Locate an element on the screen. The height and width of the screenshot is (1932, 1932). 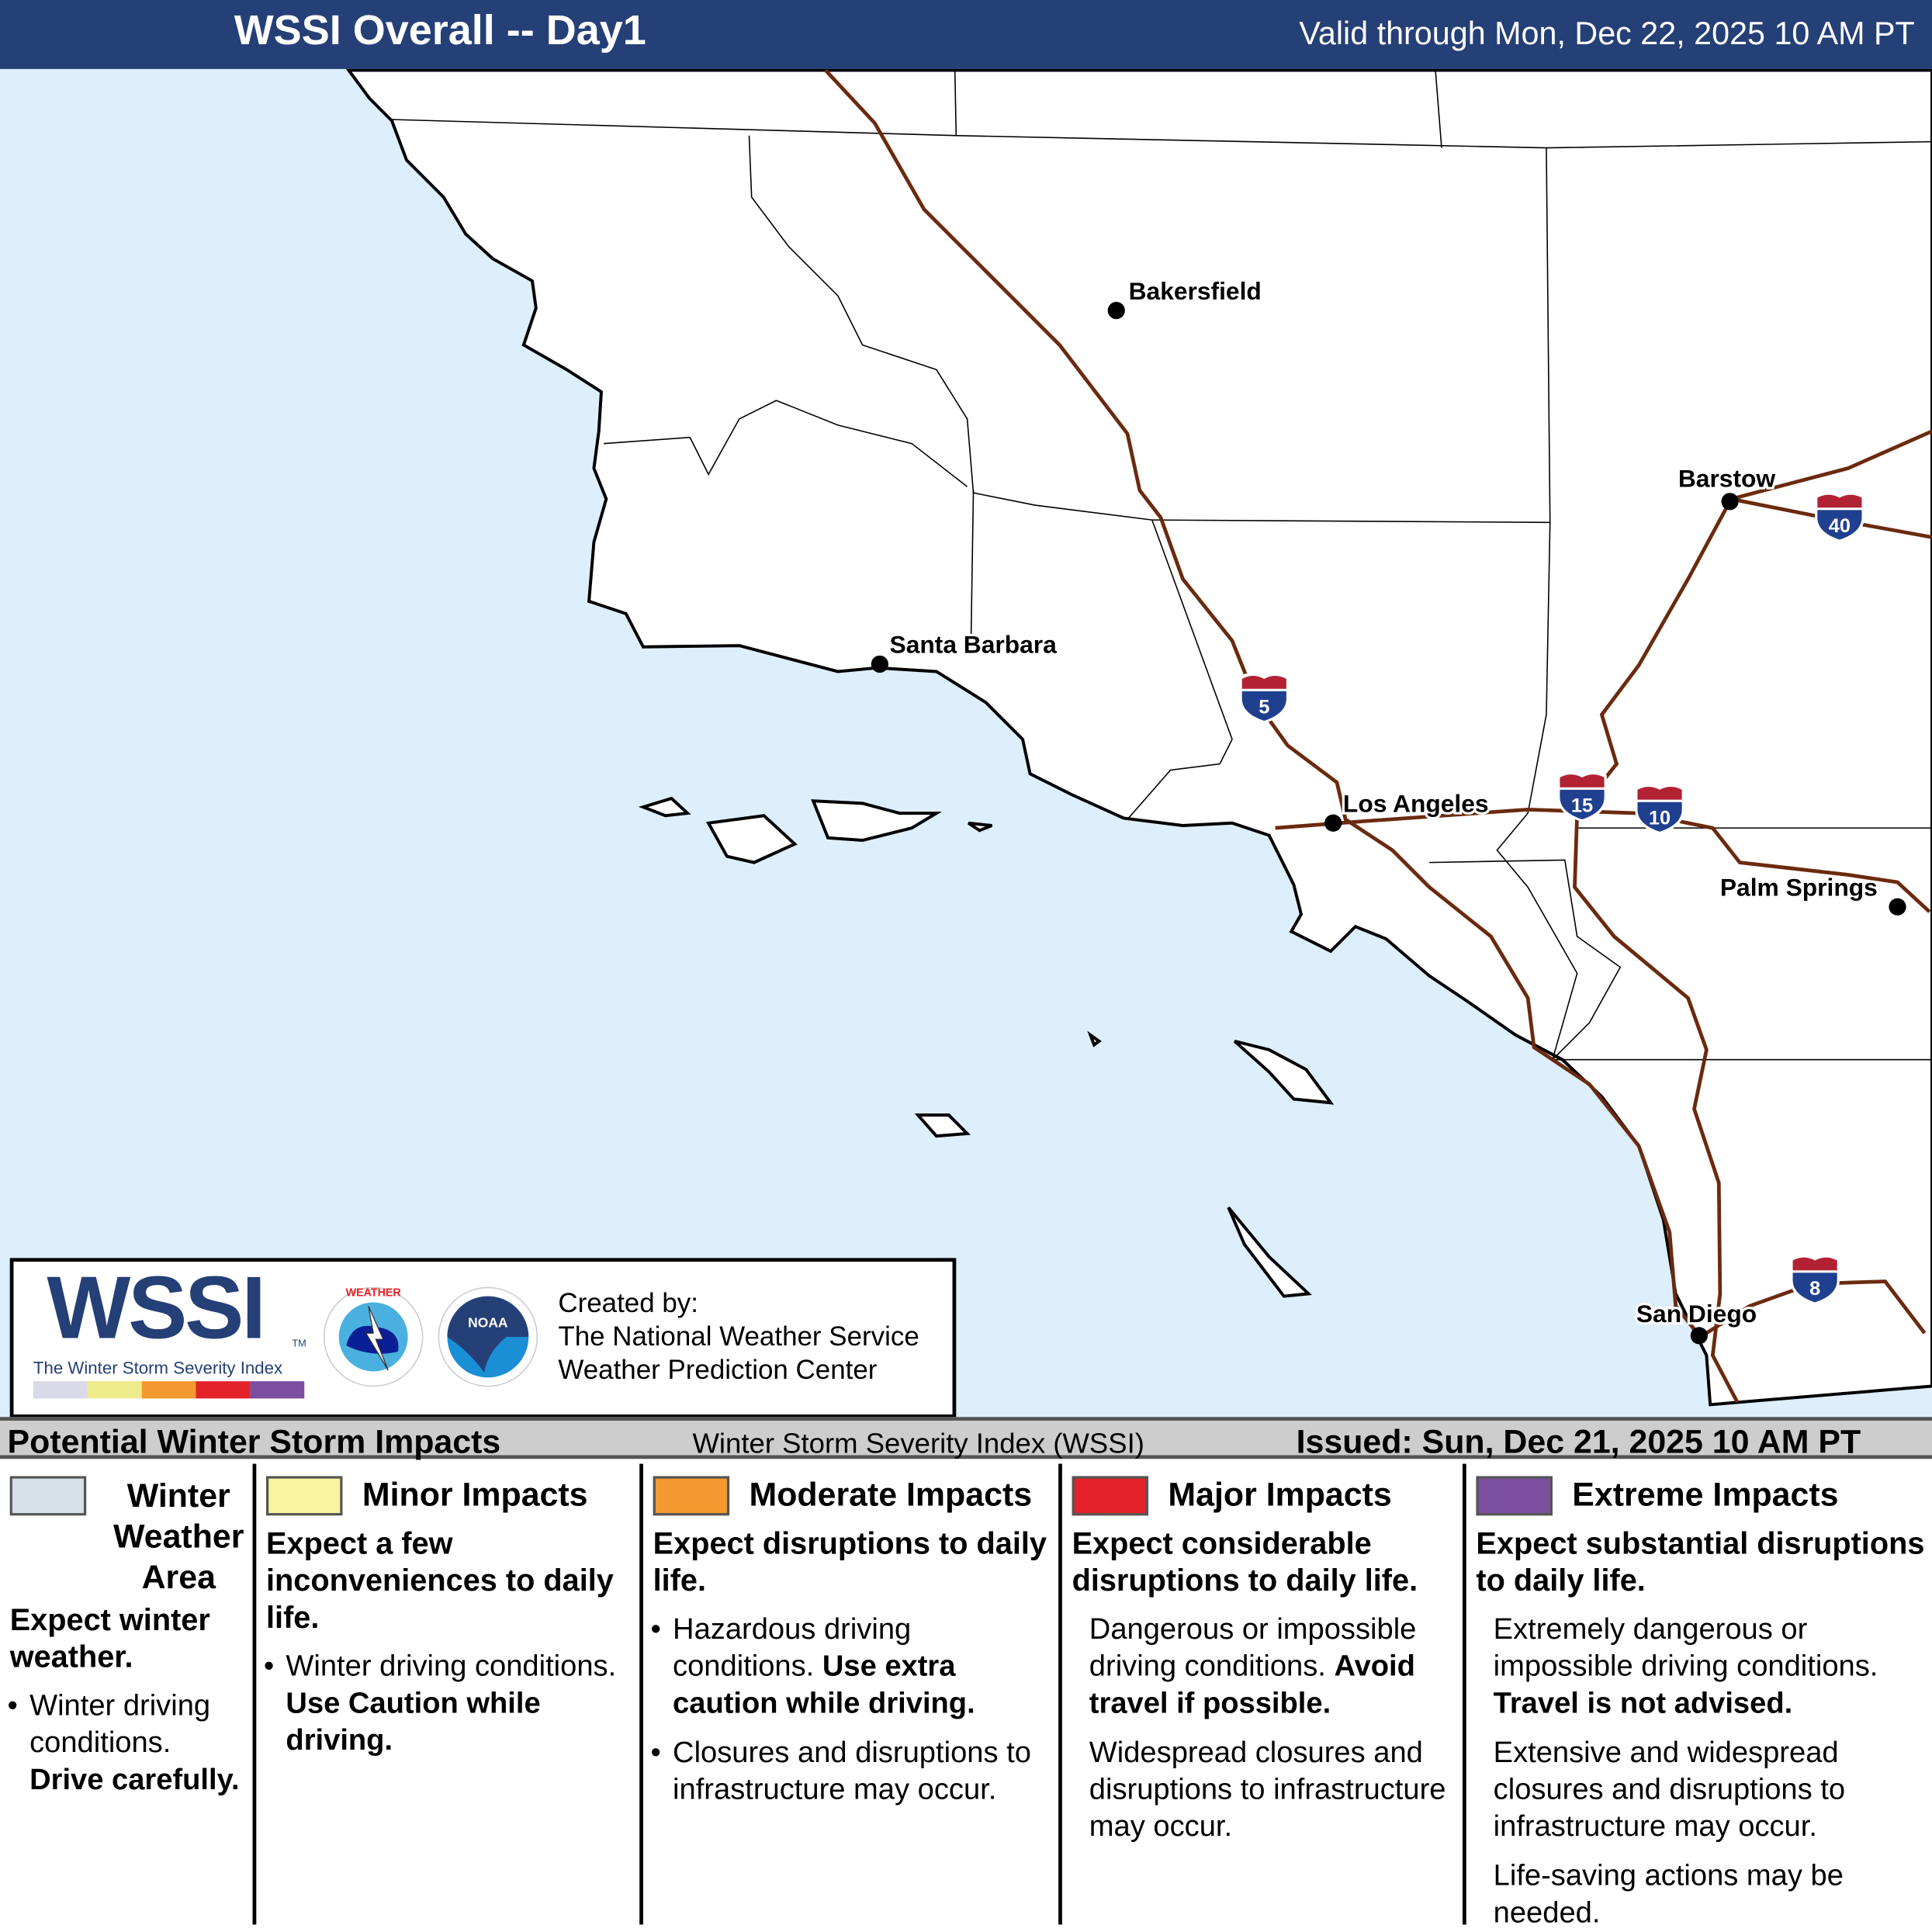
svg-text: WEATHER is located at coordinates (374, 1293).